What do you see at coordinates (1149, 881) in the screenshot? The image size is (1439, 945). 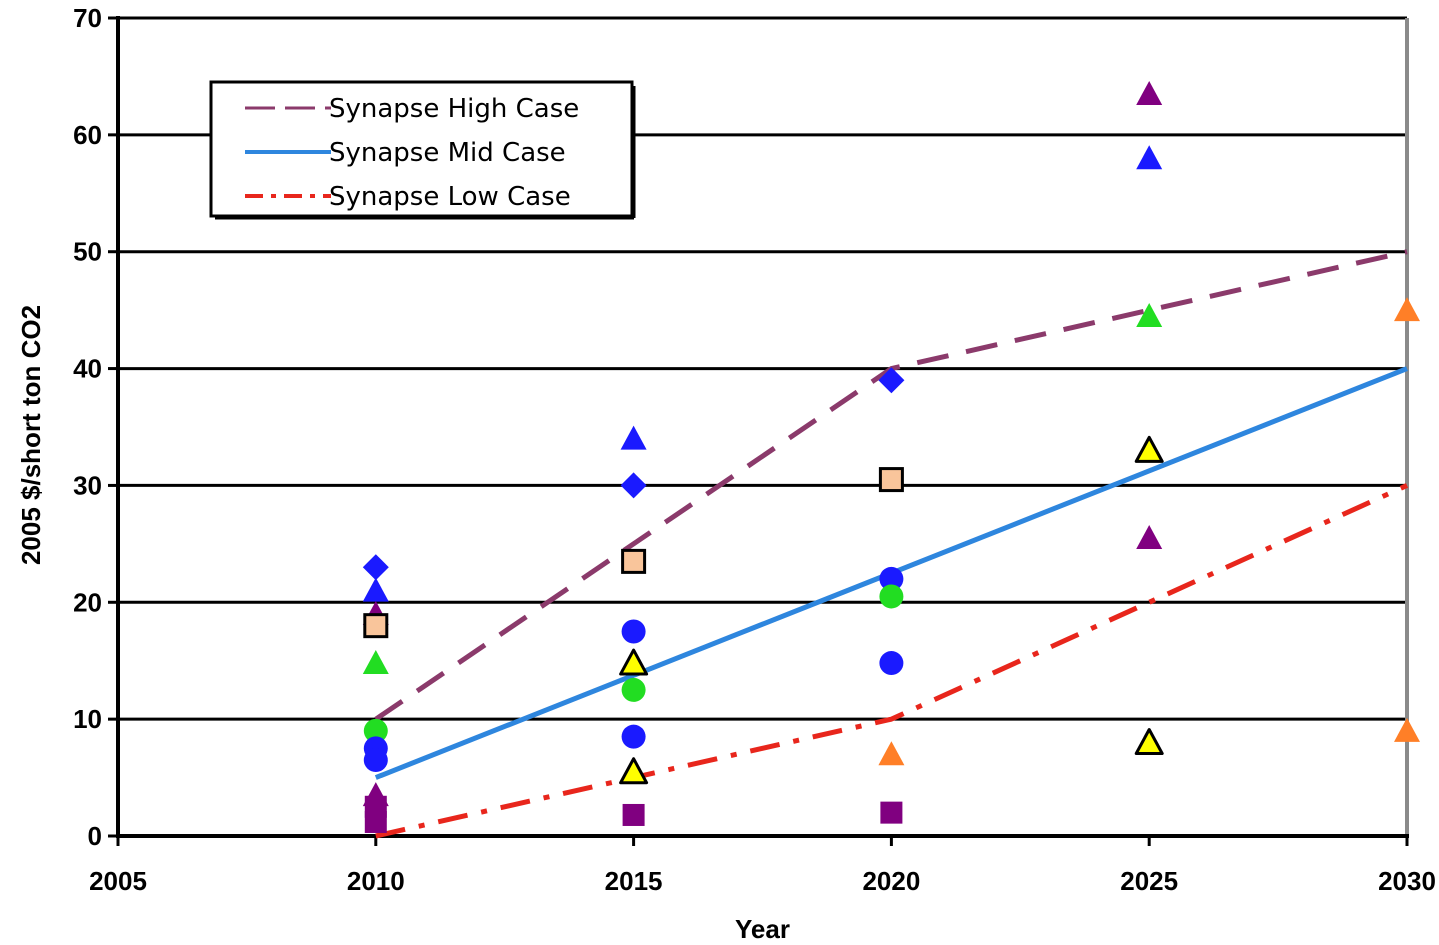 I see `x-tick-label-2025: 2025` at bounding box center [1149, 881].